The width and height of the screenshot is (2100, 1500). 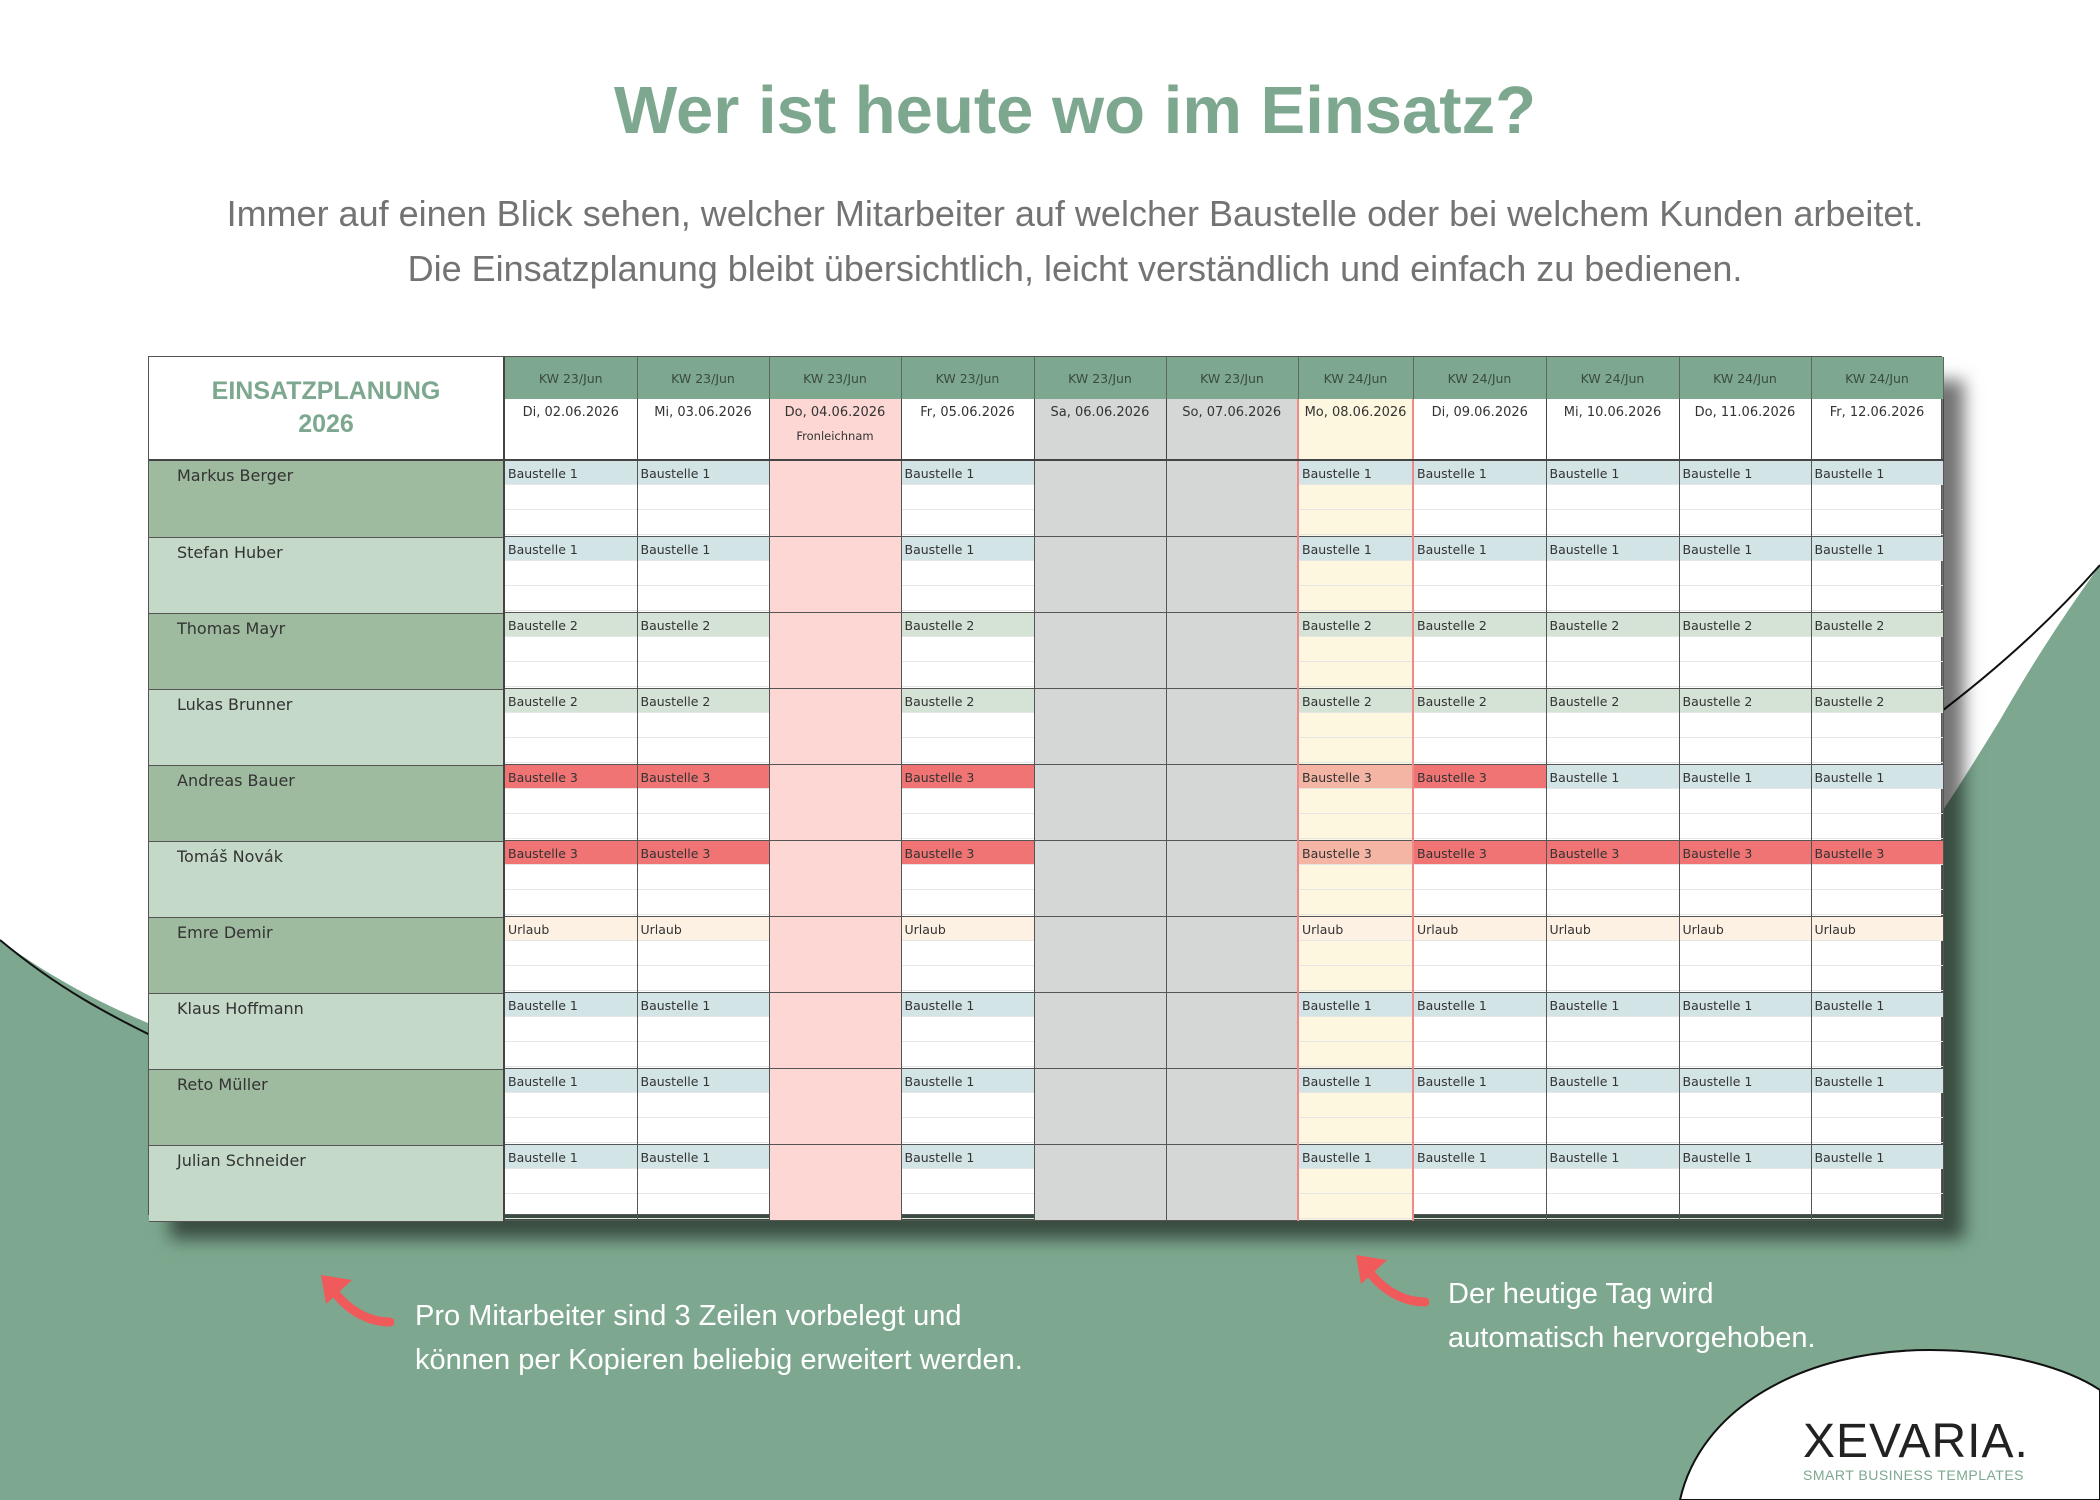 I want to click on assignment-cell: Urlaub, so click(x=1480, y=955).